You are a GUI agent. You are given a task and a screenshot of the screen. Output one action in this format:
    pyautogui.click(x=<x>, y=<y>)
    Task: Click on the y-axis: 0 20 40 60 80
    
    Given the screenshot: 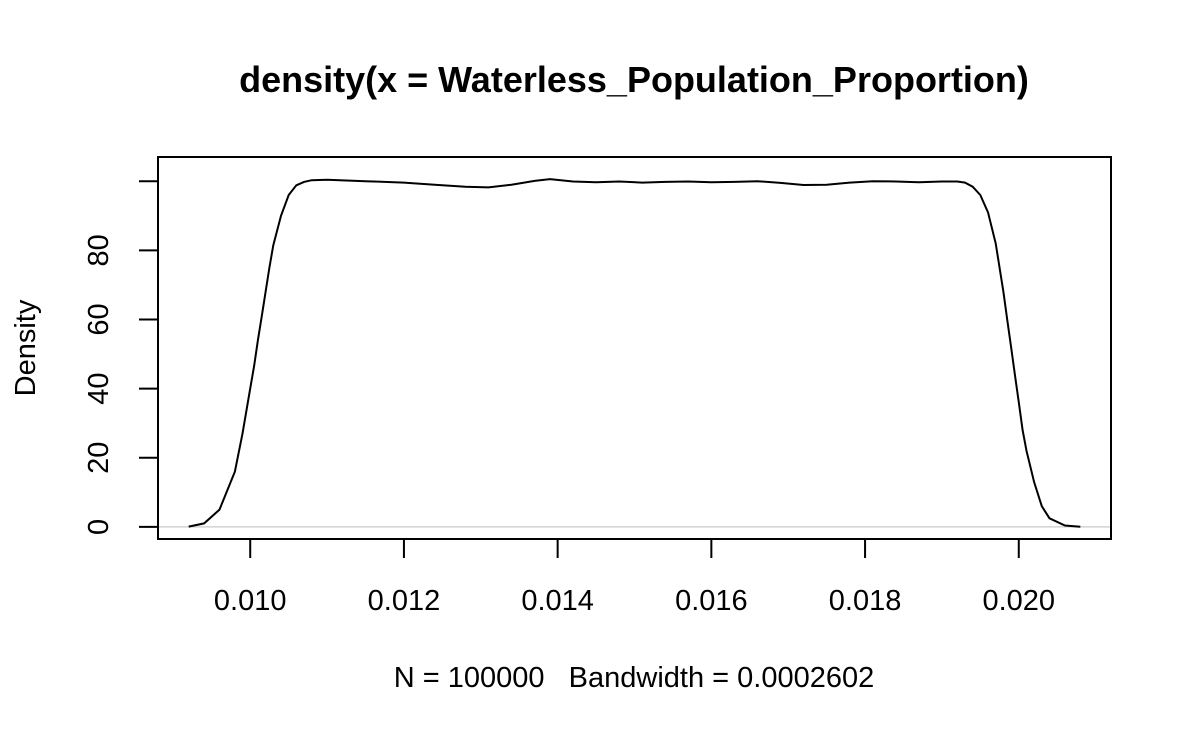 What is the action you would take?
    pyautogui.click(x=121, y=357)
    